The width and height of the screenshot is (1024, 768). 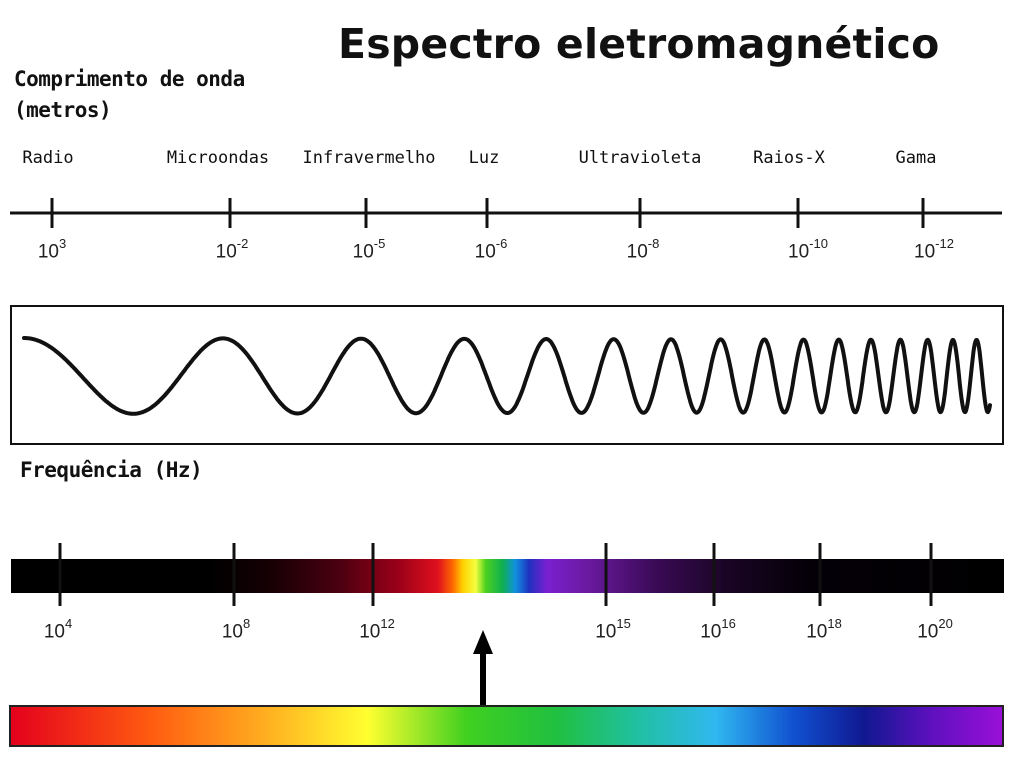 I want to click on band-name-gama: Gama, so click(x=916, y=158).